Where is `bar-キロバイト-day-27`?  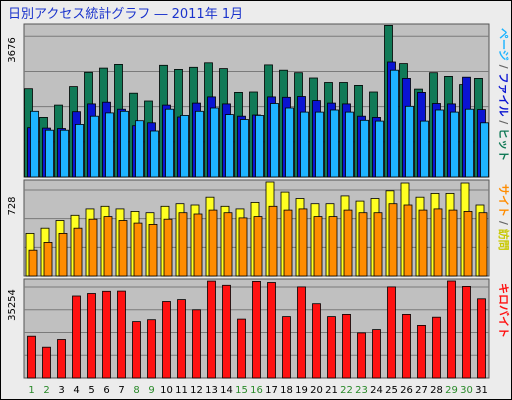
bar-キロバイト-day-27 is located at coordinates (421, 351).